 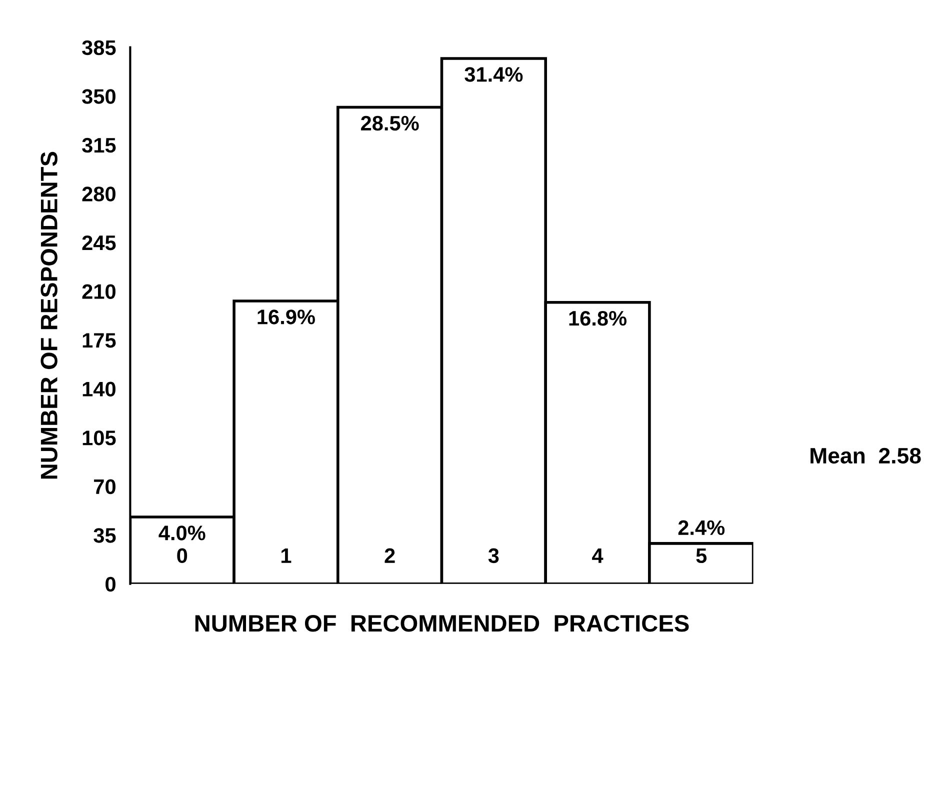 I want to click on text: Mean 2.58, so click(x=865, y=456).